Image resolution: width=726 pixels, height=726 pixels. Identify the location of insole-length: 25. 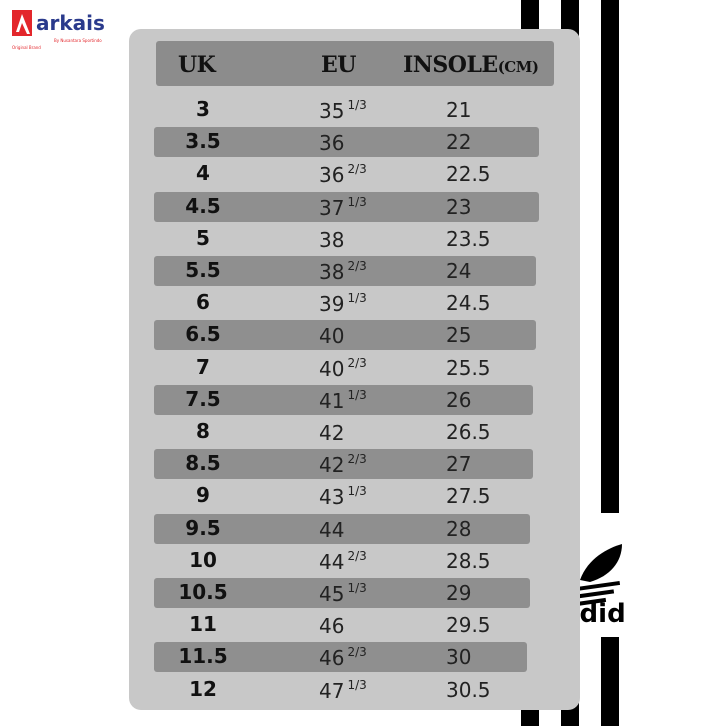
(459, 335).